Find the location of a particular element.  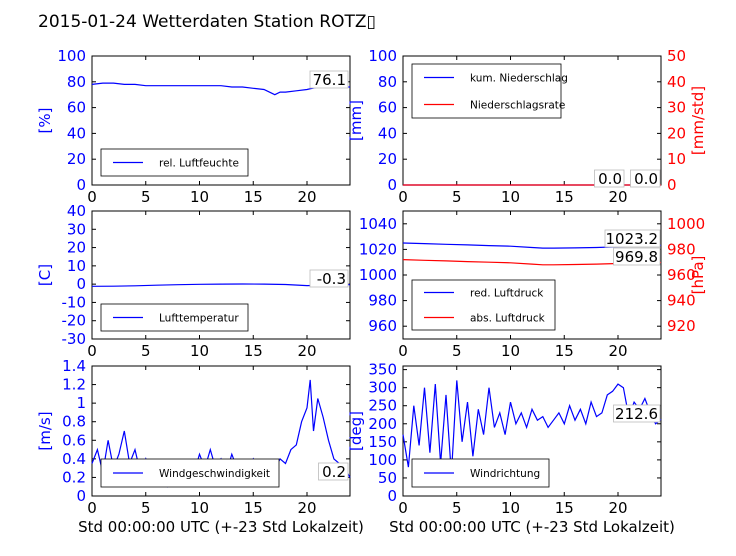

y-tick-label: 20 is located at coordinates (76, 248).